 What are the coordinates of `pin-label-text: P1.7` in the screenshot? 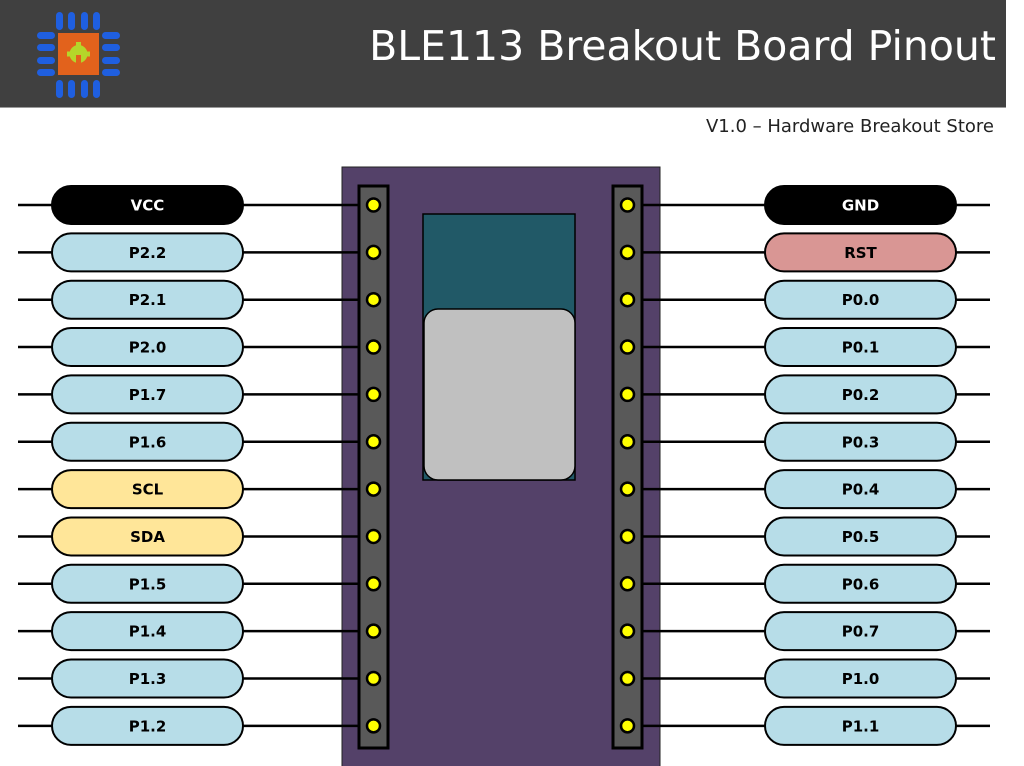 It's located at (148, 395).